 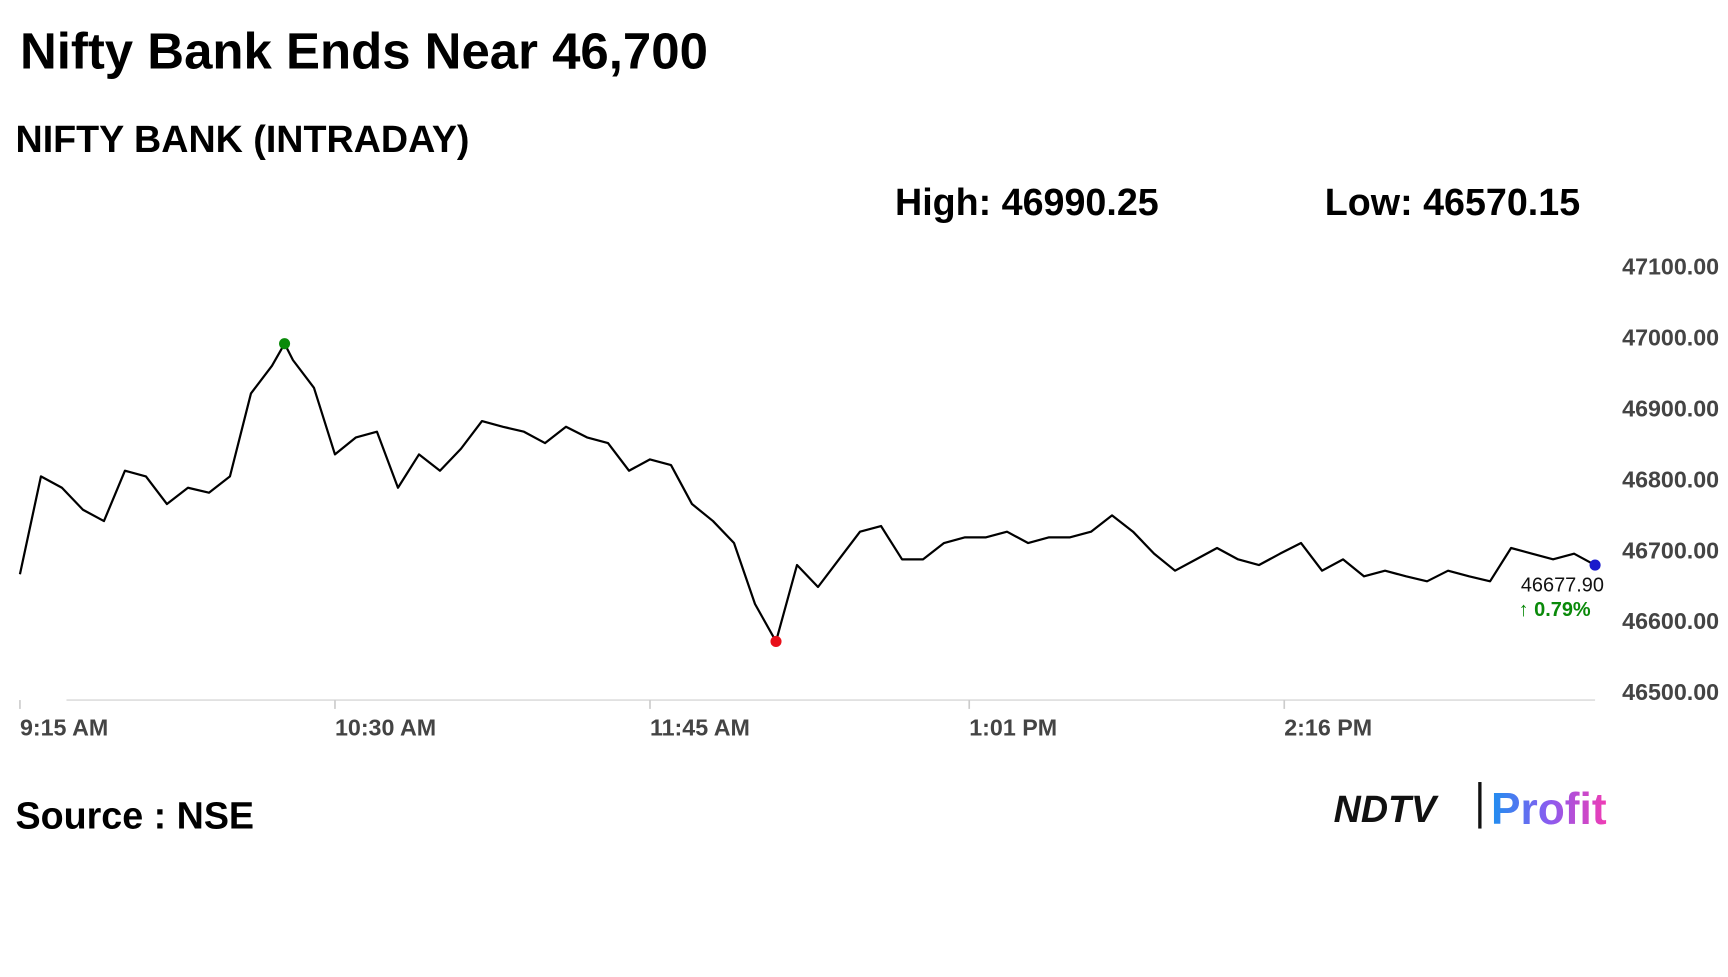 What do you see at coordinates (135, 816) in the screenshot?
I see `source: Source : NSE` at bounding box center [135, 816].